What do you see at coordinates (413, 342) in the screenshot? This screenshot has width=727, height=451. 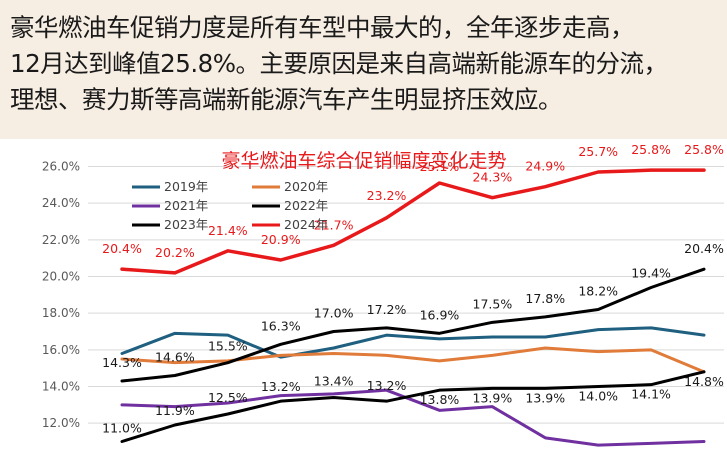 I see `series-line-2019年` at bounding box center [413, 342].